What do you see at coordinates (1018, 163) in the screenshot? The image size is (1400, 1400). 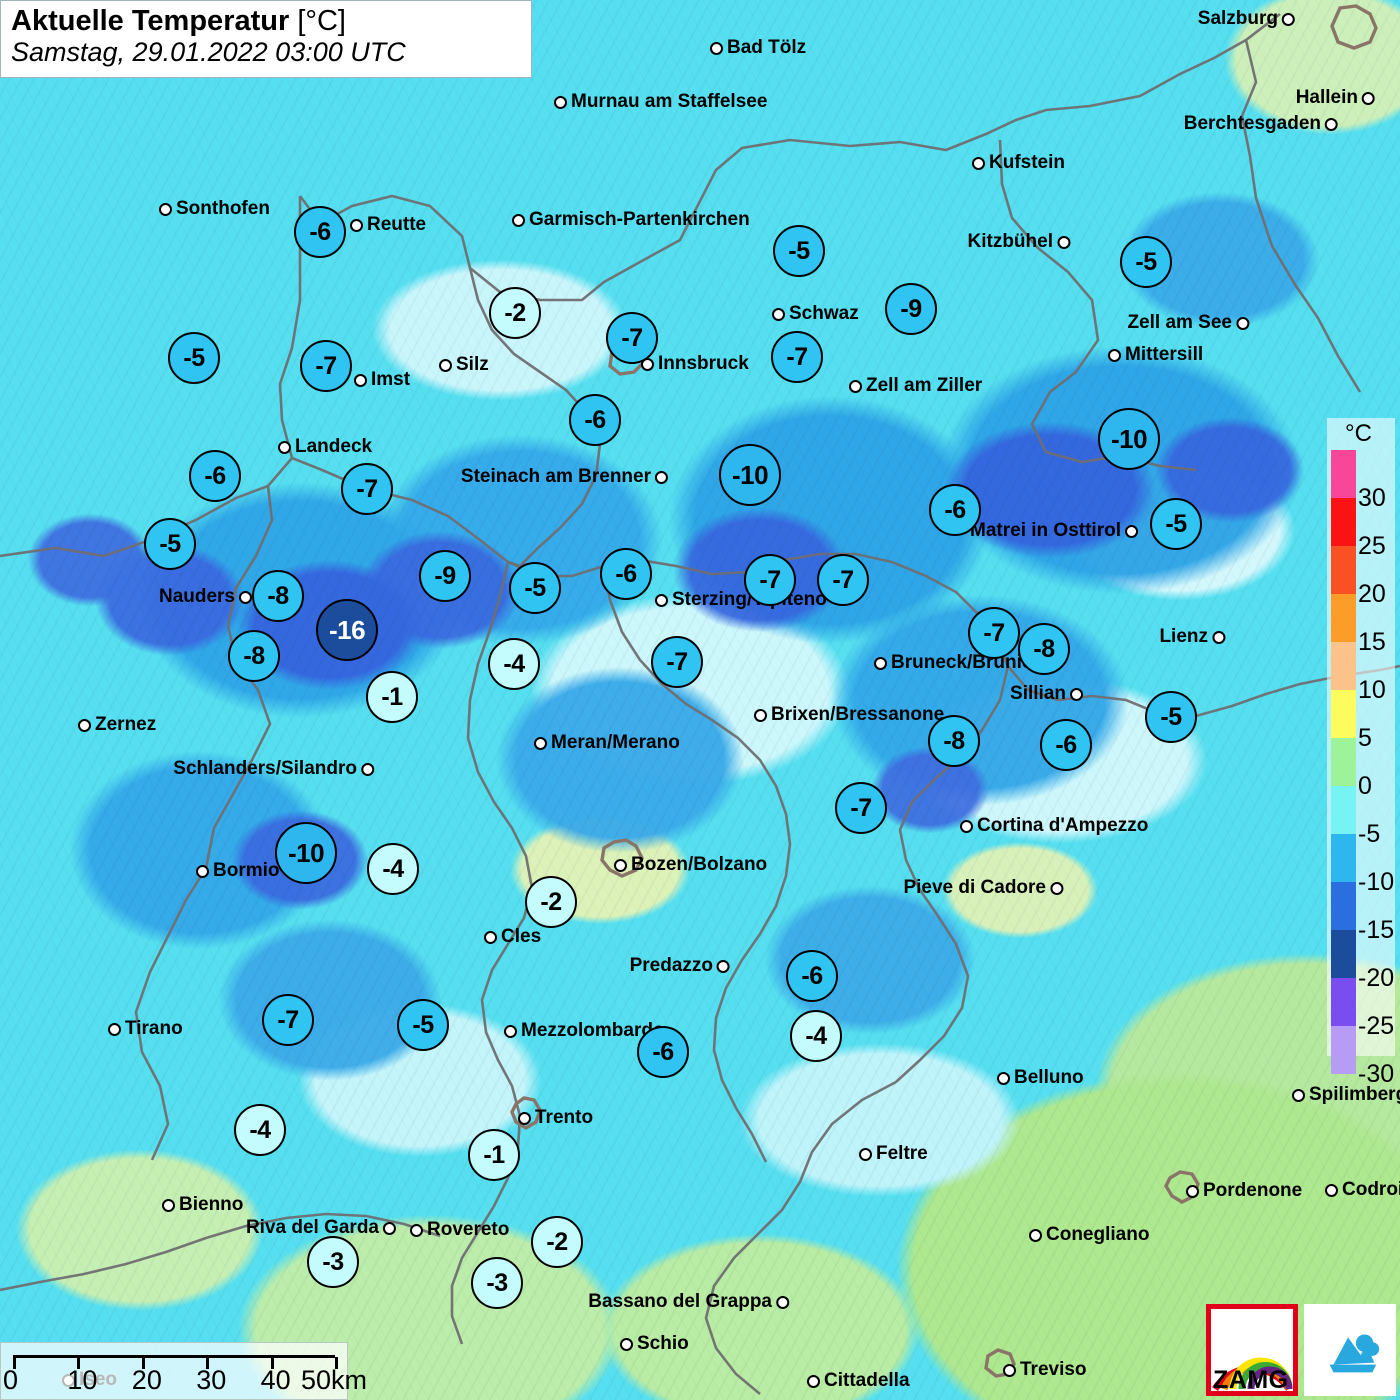 I see `city-label: Kufstein` at bounding box center [1018, 163].